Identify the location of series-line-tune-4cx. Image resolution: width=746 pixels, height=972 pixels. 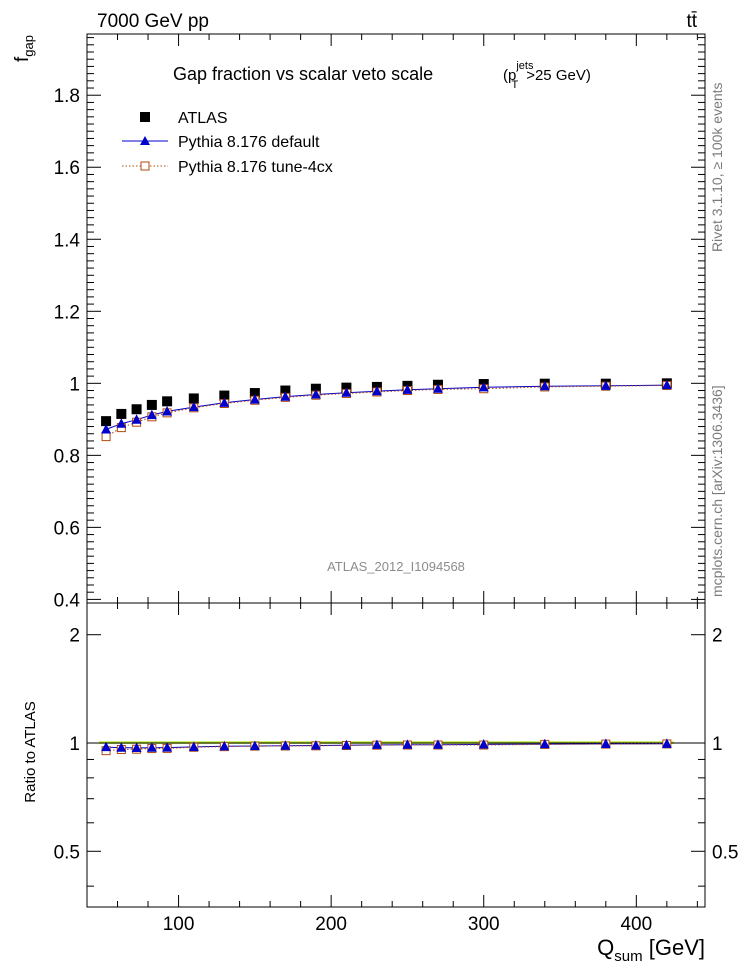
(386, 411).